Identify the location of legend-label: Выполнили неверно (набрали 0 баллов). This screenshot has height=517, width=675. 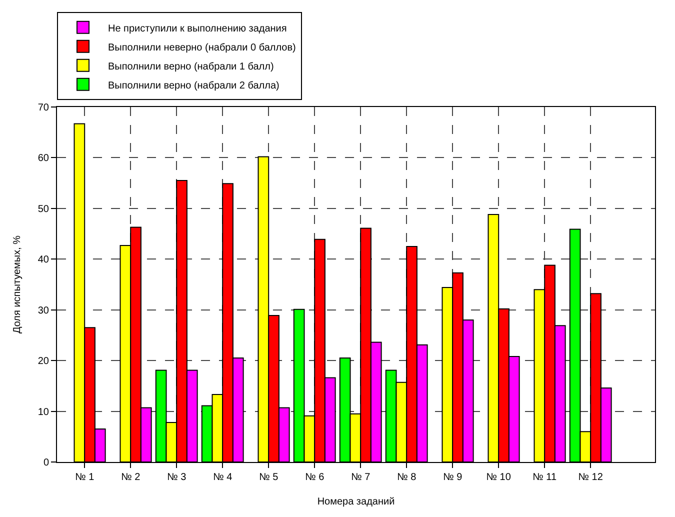
(202, 48).